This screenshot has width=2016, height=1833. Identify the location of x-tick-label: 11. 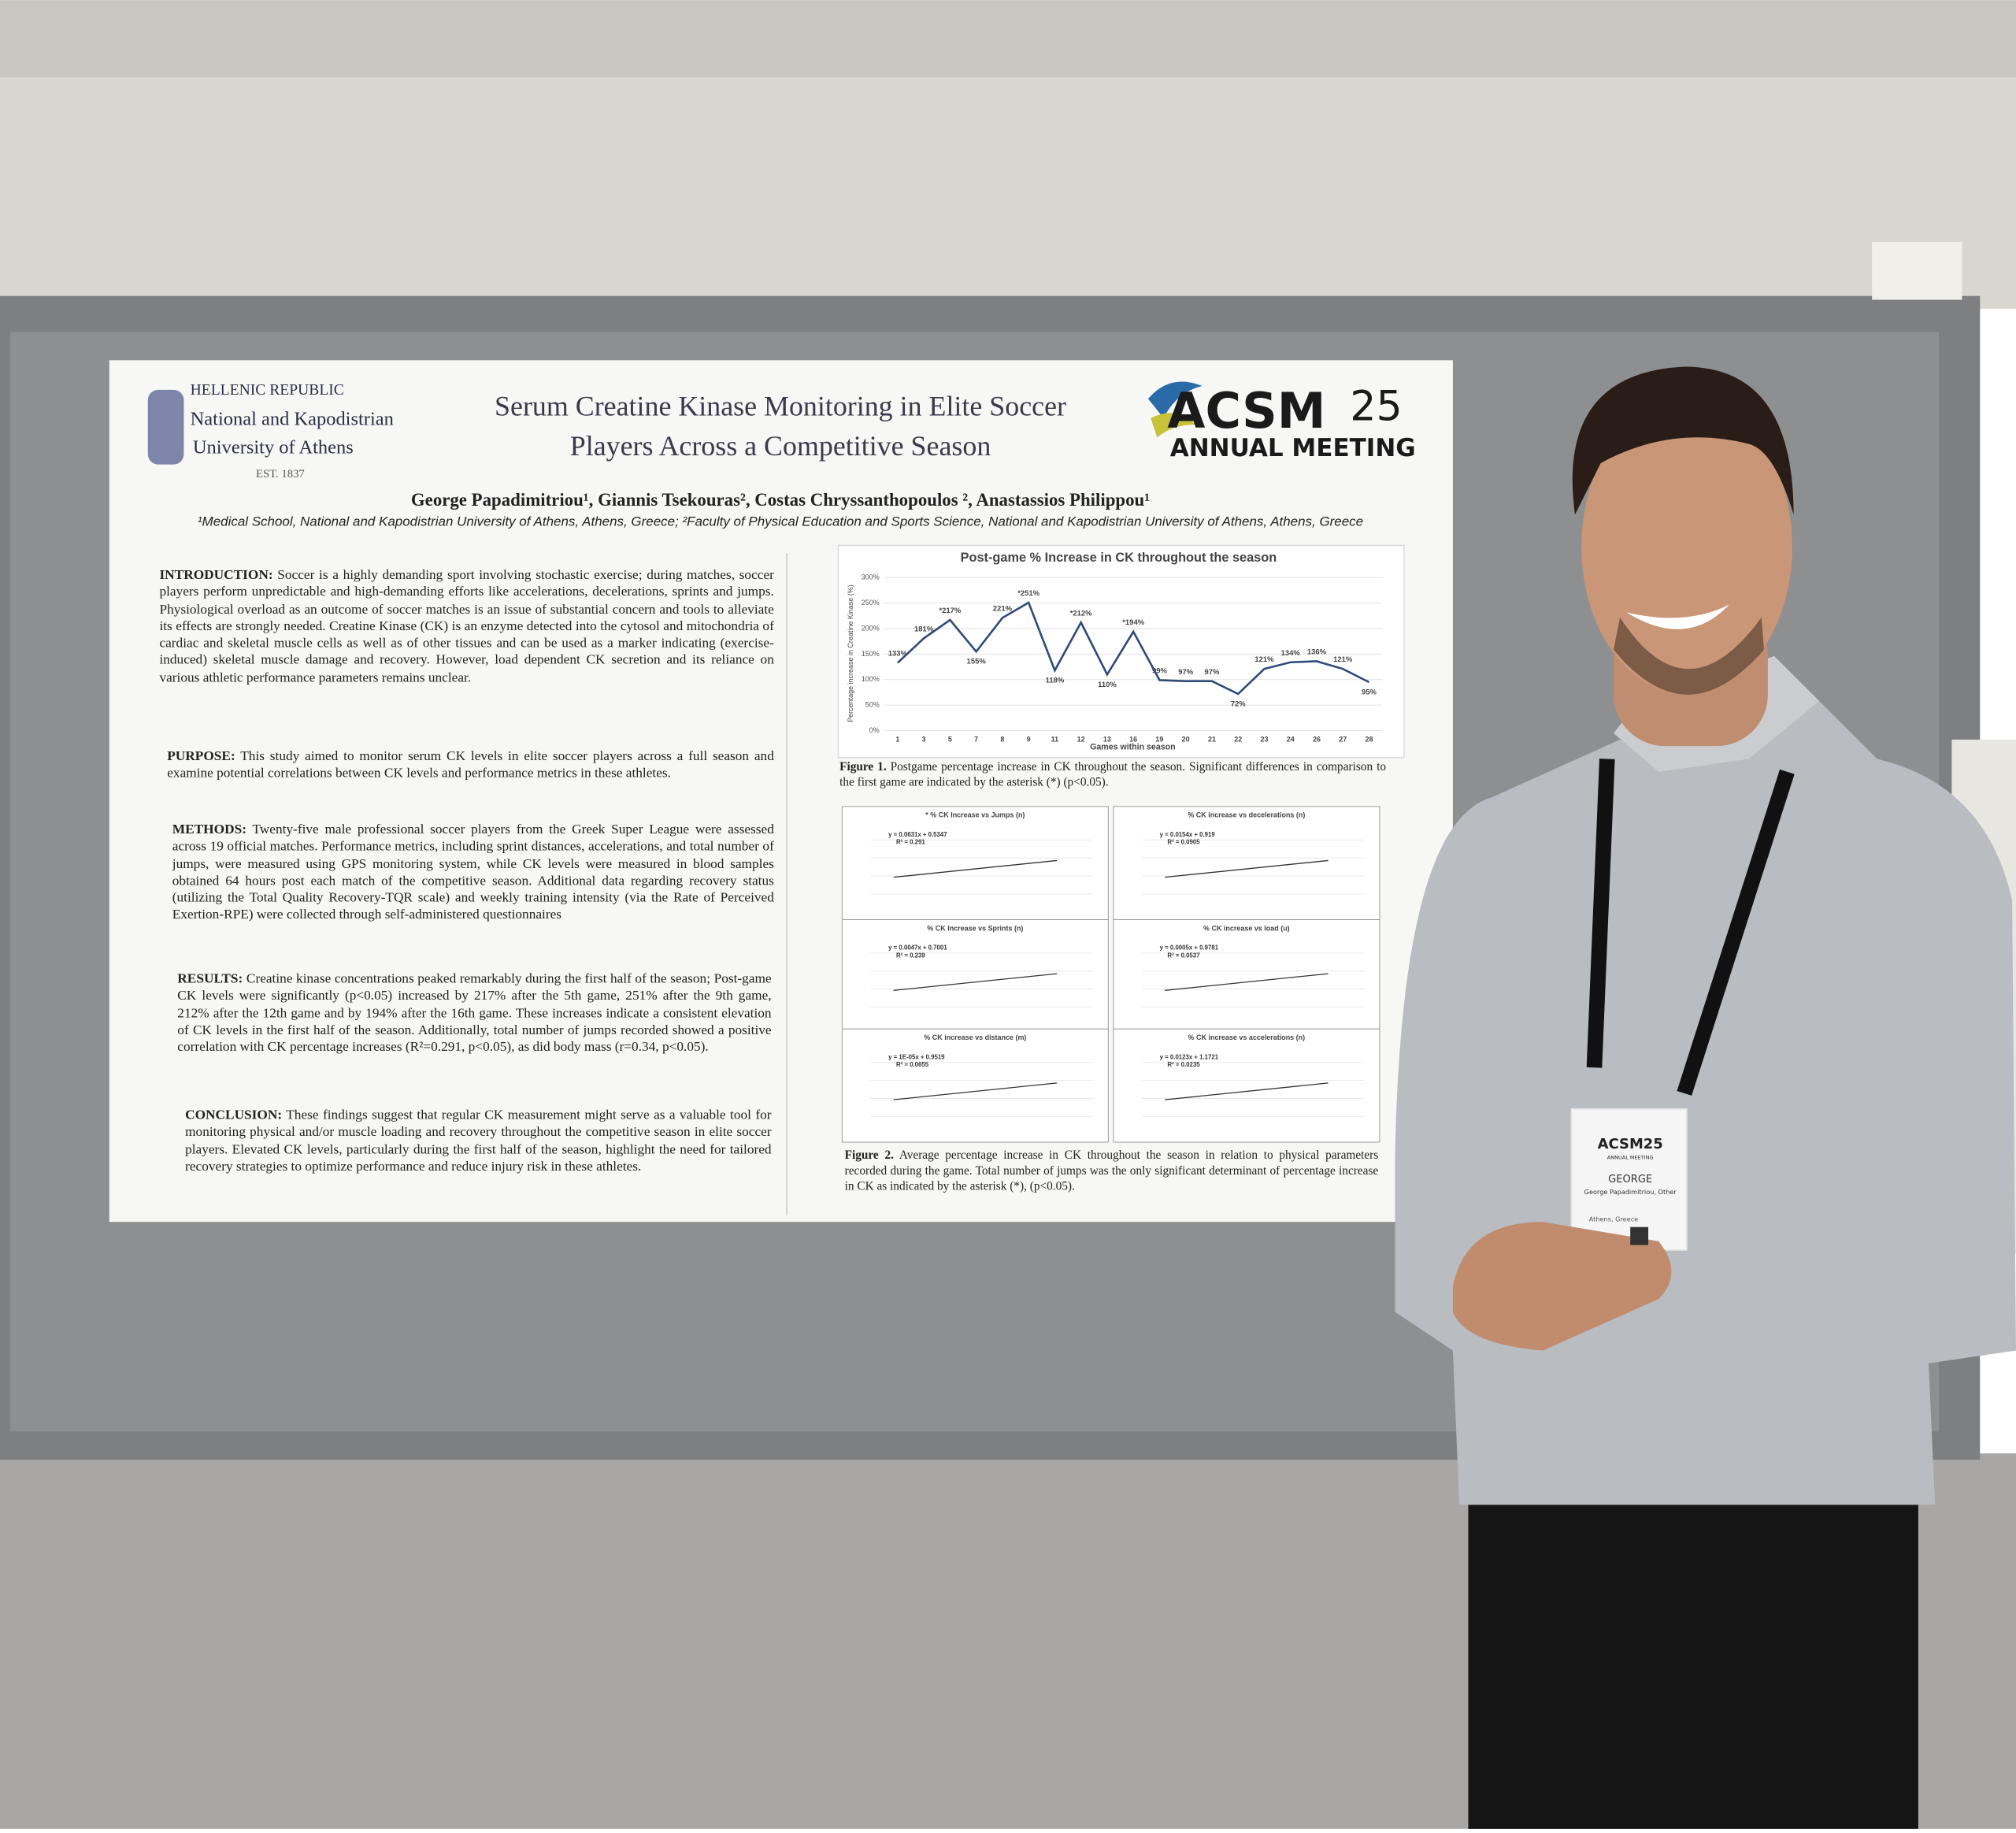
(1054, 739).